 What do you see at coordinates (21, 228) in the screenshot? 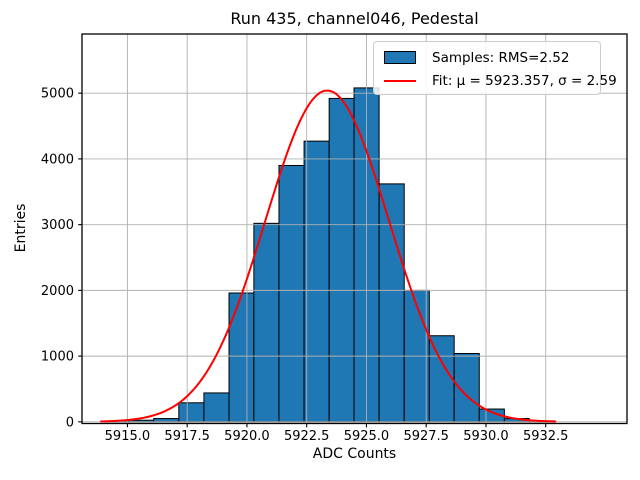
I see `y-axis-label: Entries` at bounding box center [21, 228].